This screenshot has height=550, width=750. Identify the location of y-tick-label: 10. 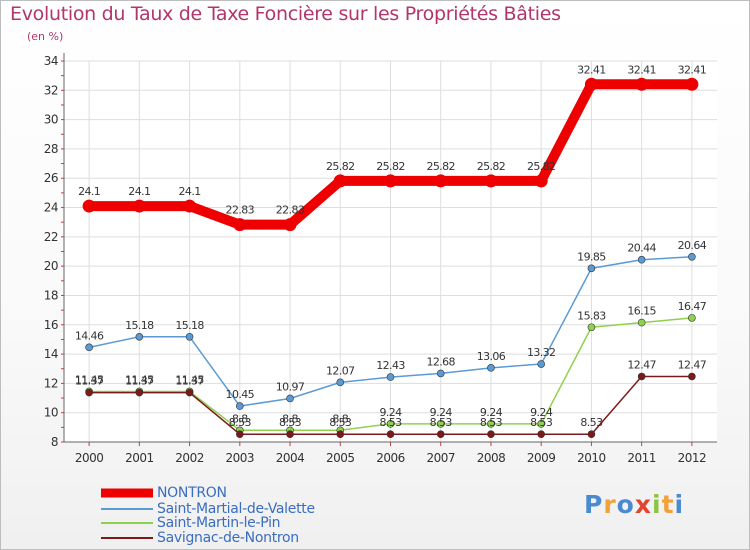
(51, 413).